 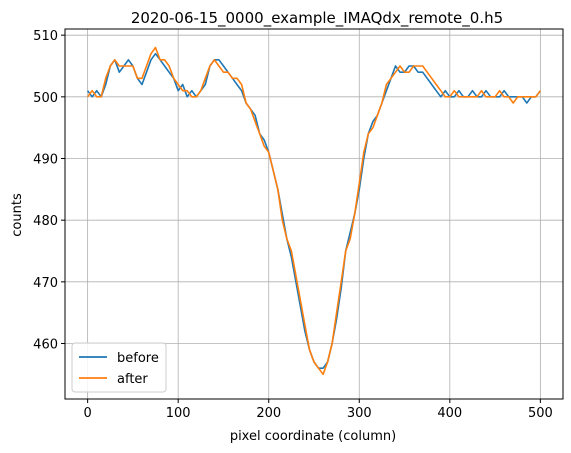 I want to click on x-tick-label: 400, so click(x=449, y=413).